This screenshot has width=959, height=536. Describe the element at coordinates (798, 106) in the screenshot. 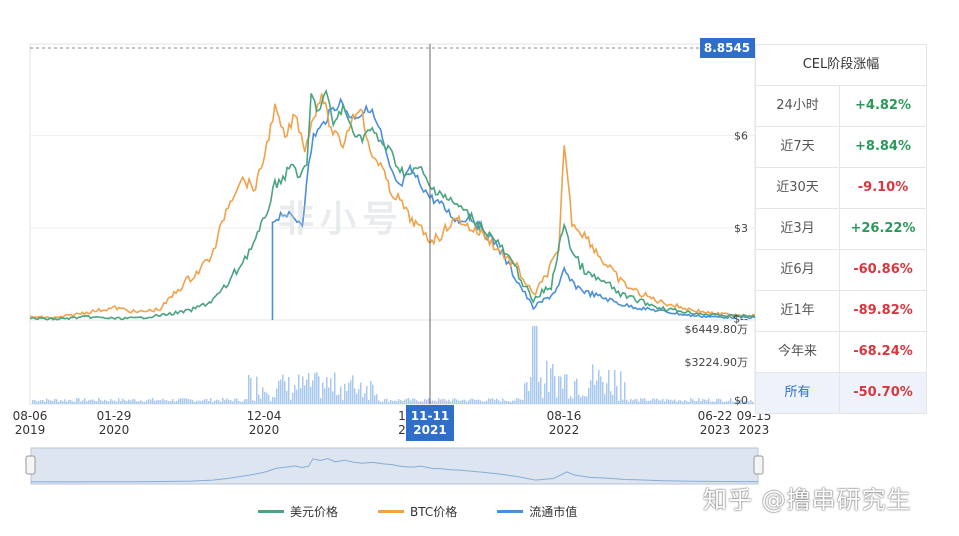

I see `period-label: 24小时` at that location.